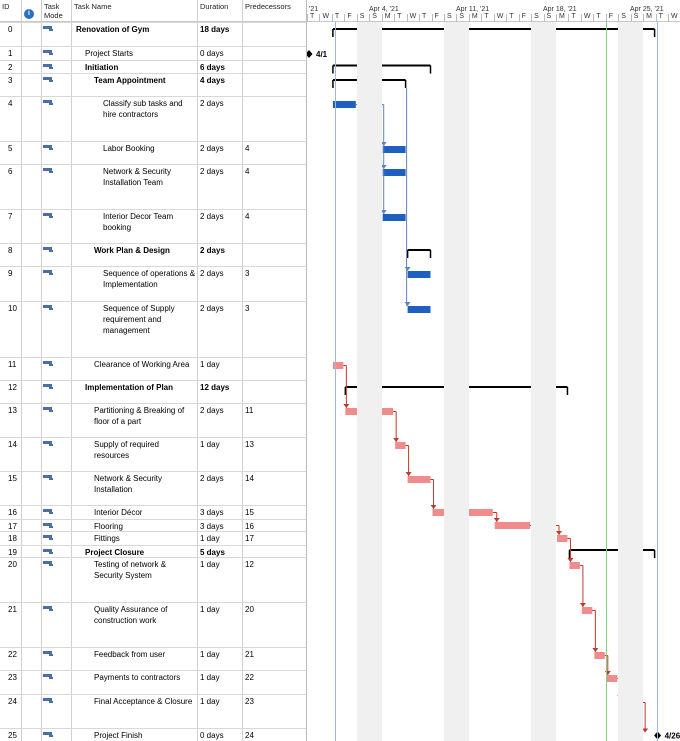 This screenshot has width=680, height=741. Describe the element at coordinates (126, 450) in the screenshot. I see `task-name: Supply of required resources` at that location.